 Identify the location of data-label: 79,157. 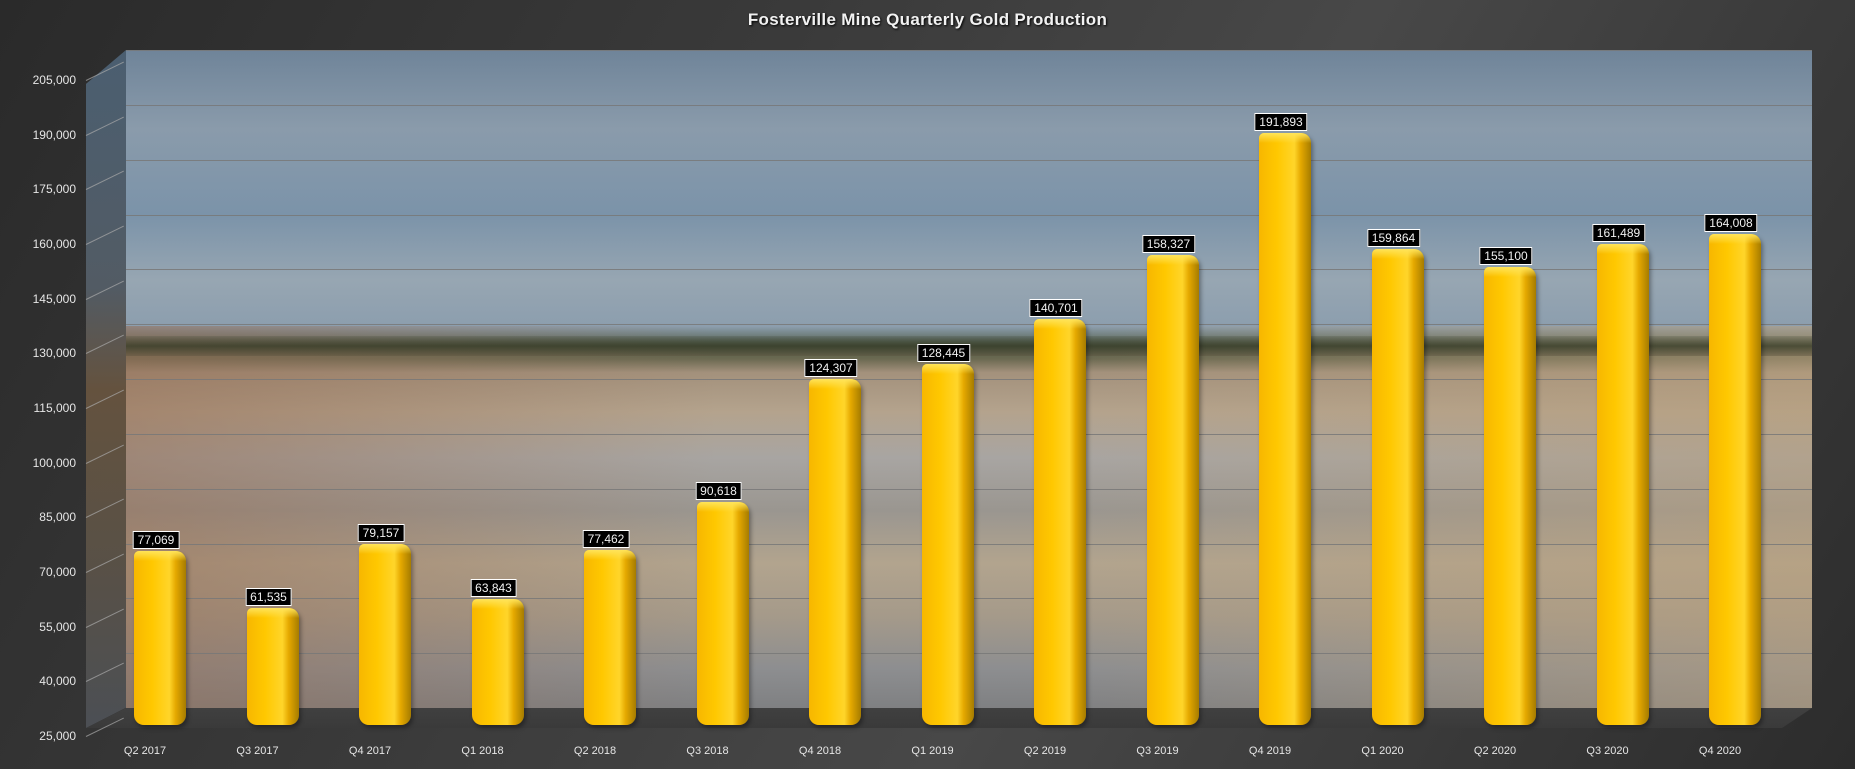
(381, 532).